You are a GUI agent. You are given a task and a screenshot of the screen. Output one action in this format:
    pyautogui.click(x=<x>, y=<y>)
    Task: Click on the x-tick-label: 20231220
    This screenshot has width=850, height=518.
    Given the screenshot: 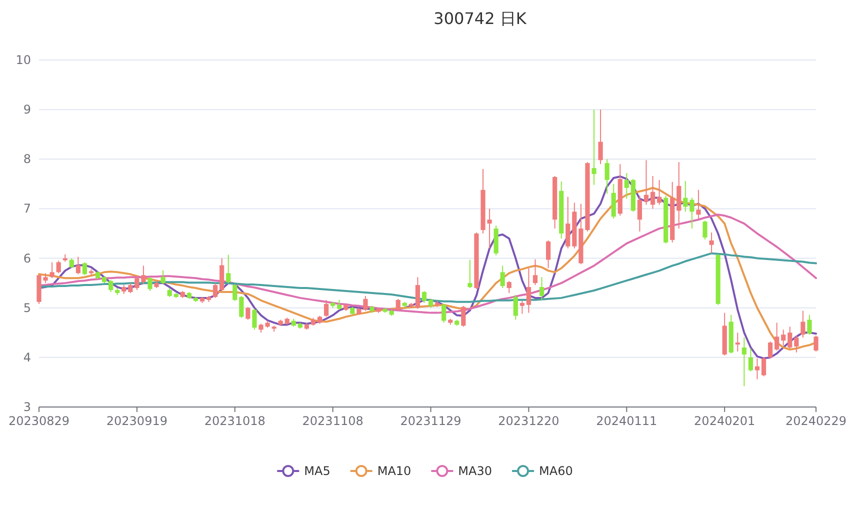 What is the action you would take?
    pyautogui.click(x=529, y=421)
    